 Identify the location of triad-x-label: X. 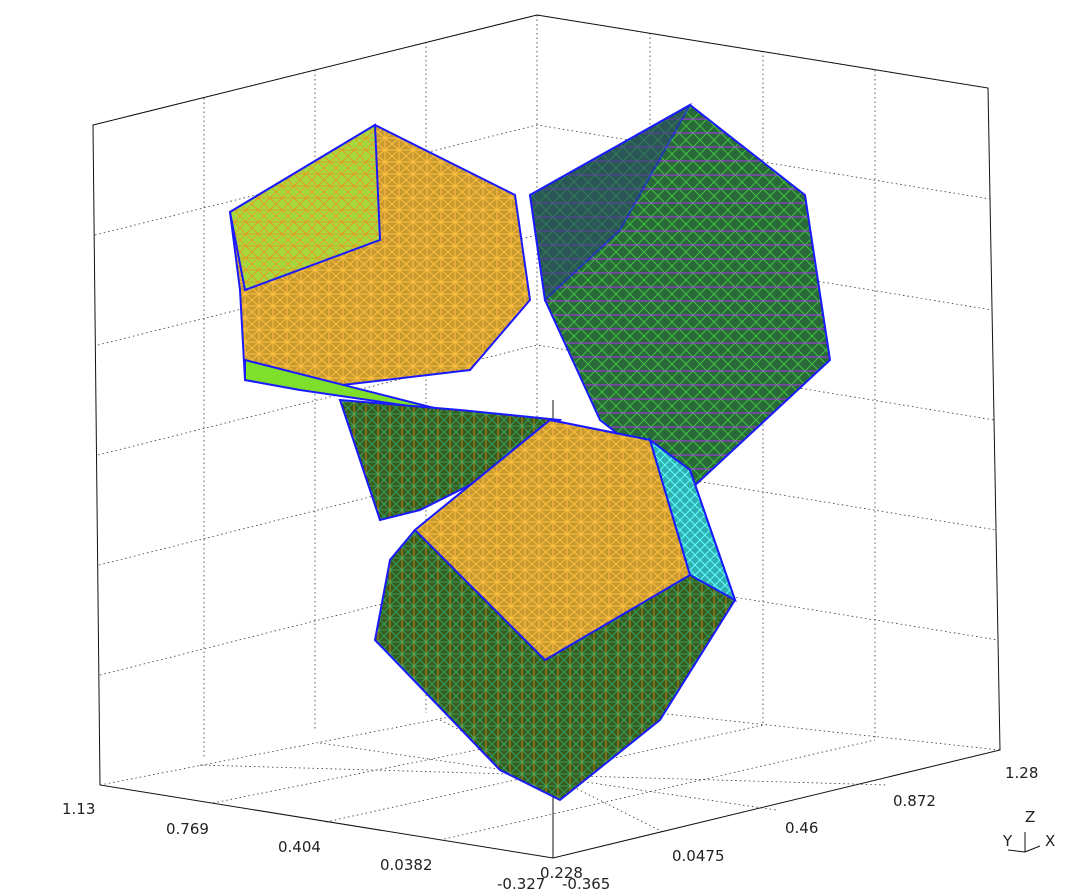
(1050, 841).